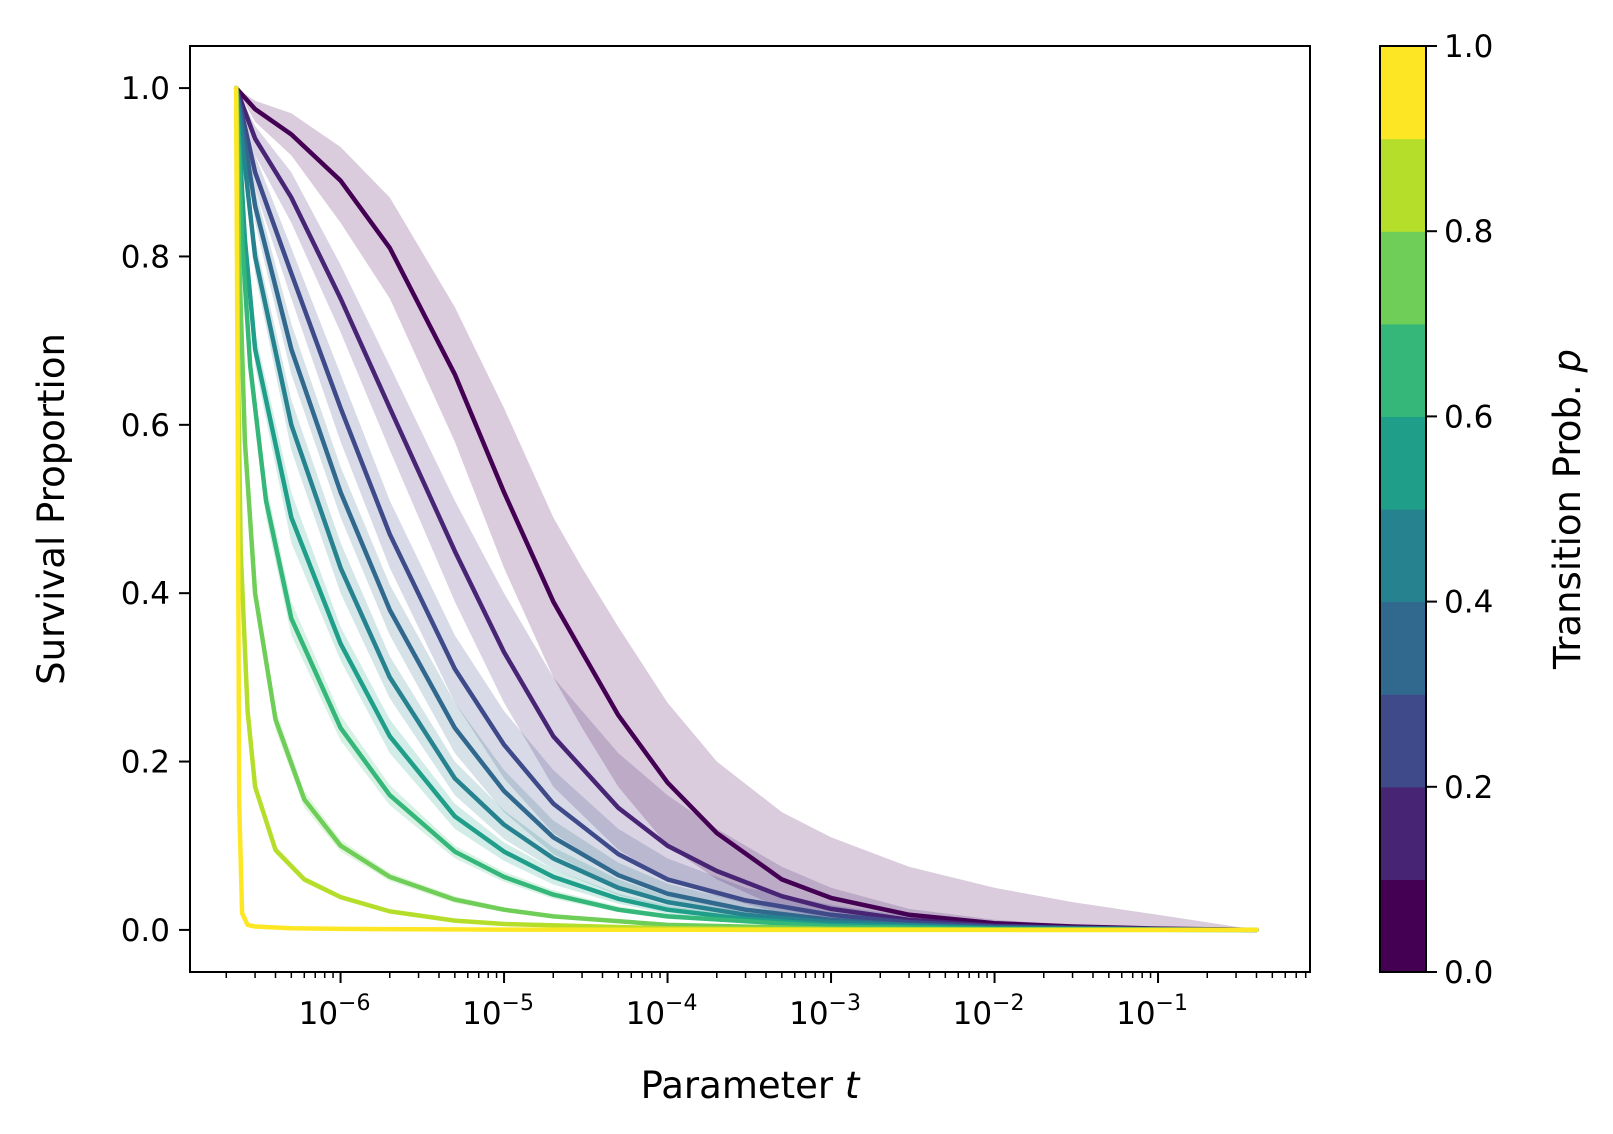 Image resolution: width=1613 pixels, height=1134 pixels. I want to click on x-tick-label: 10⁻⁵, so click(498, 1011).